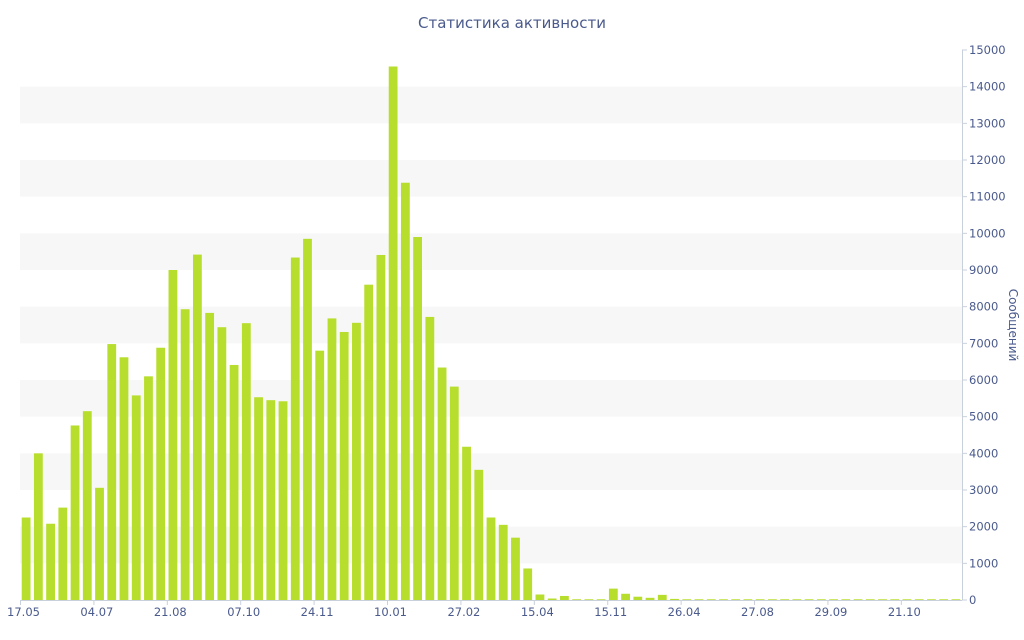 The height and width of the screenshot is (640, 1024). I want to click on y-tick-label: 15000, so click(987, 50).